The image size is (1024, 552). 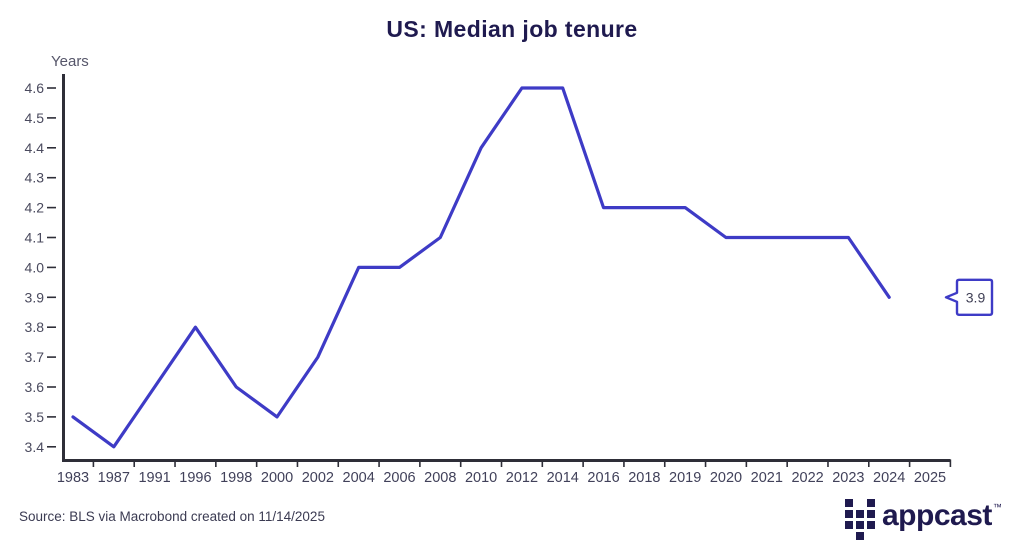 I want to click on x-tick-label: 2025, so click(x=930, y=478).